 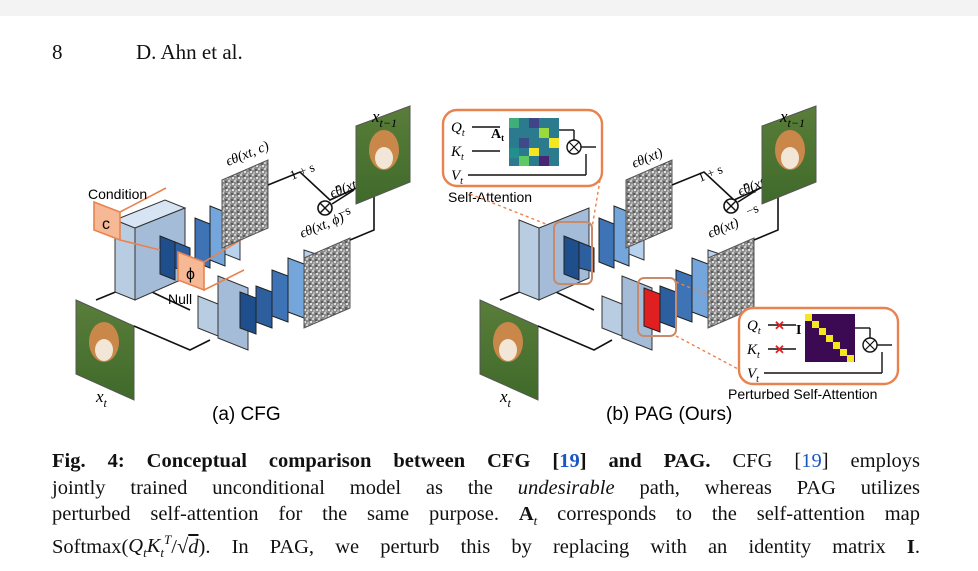 I want to click on self-attention-box: Qt Kt Vt At, so click(x=522, y=148).